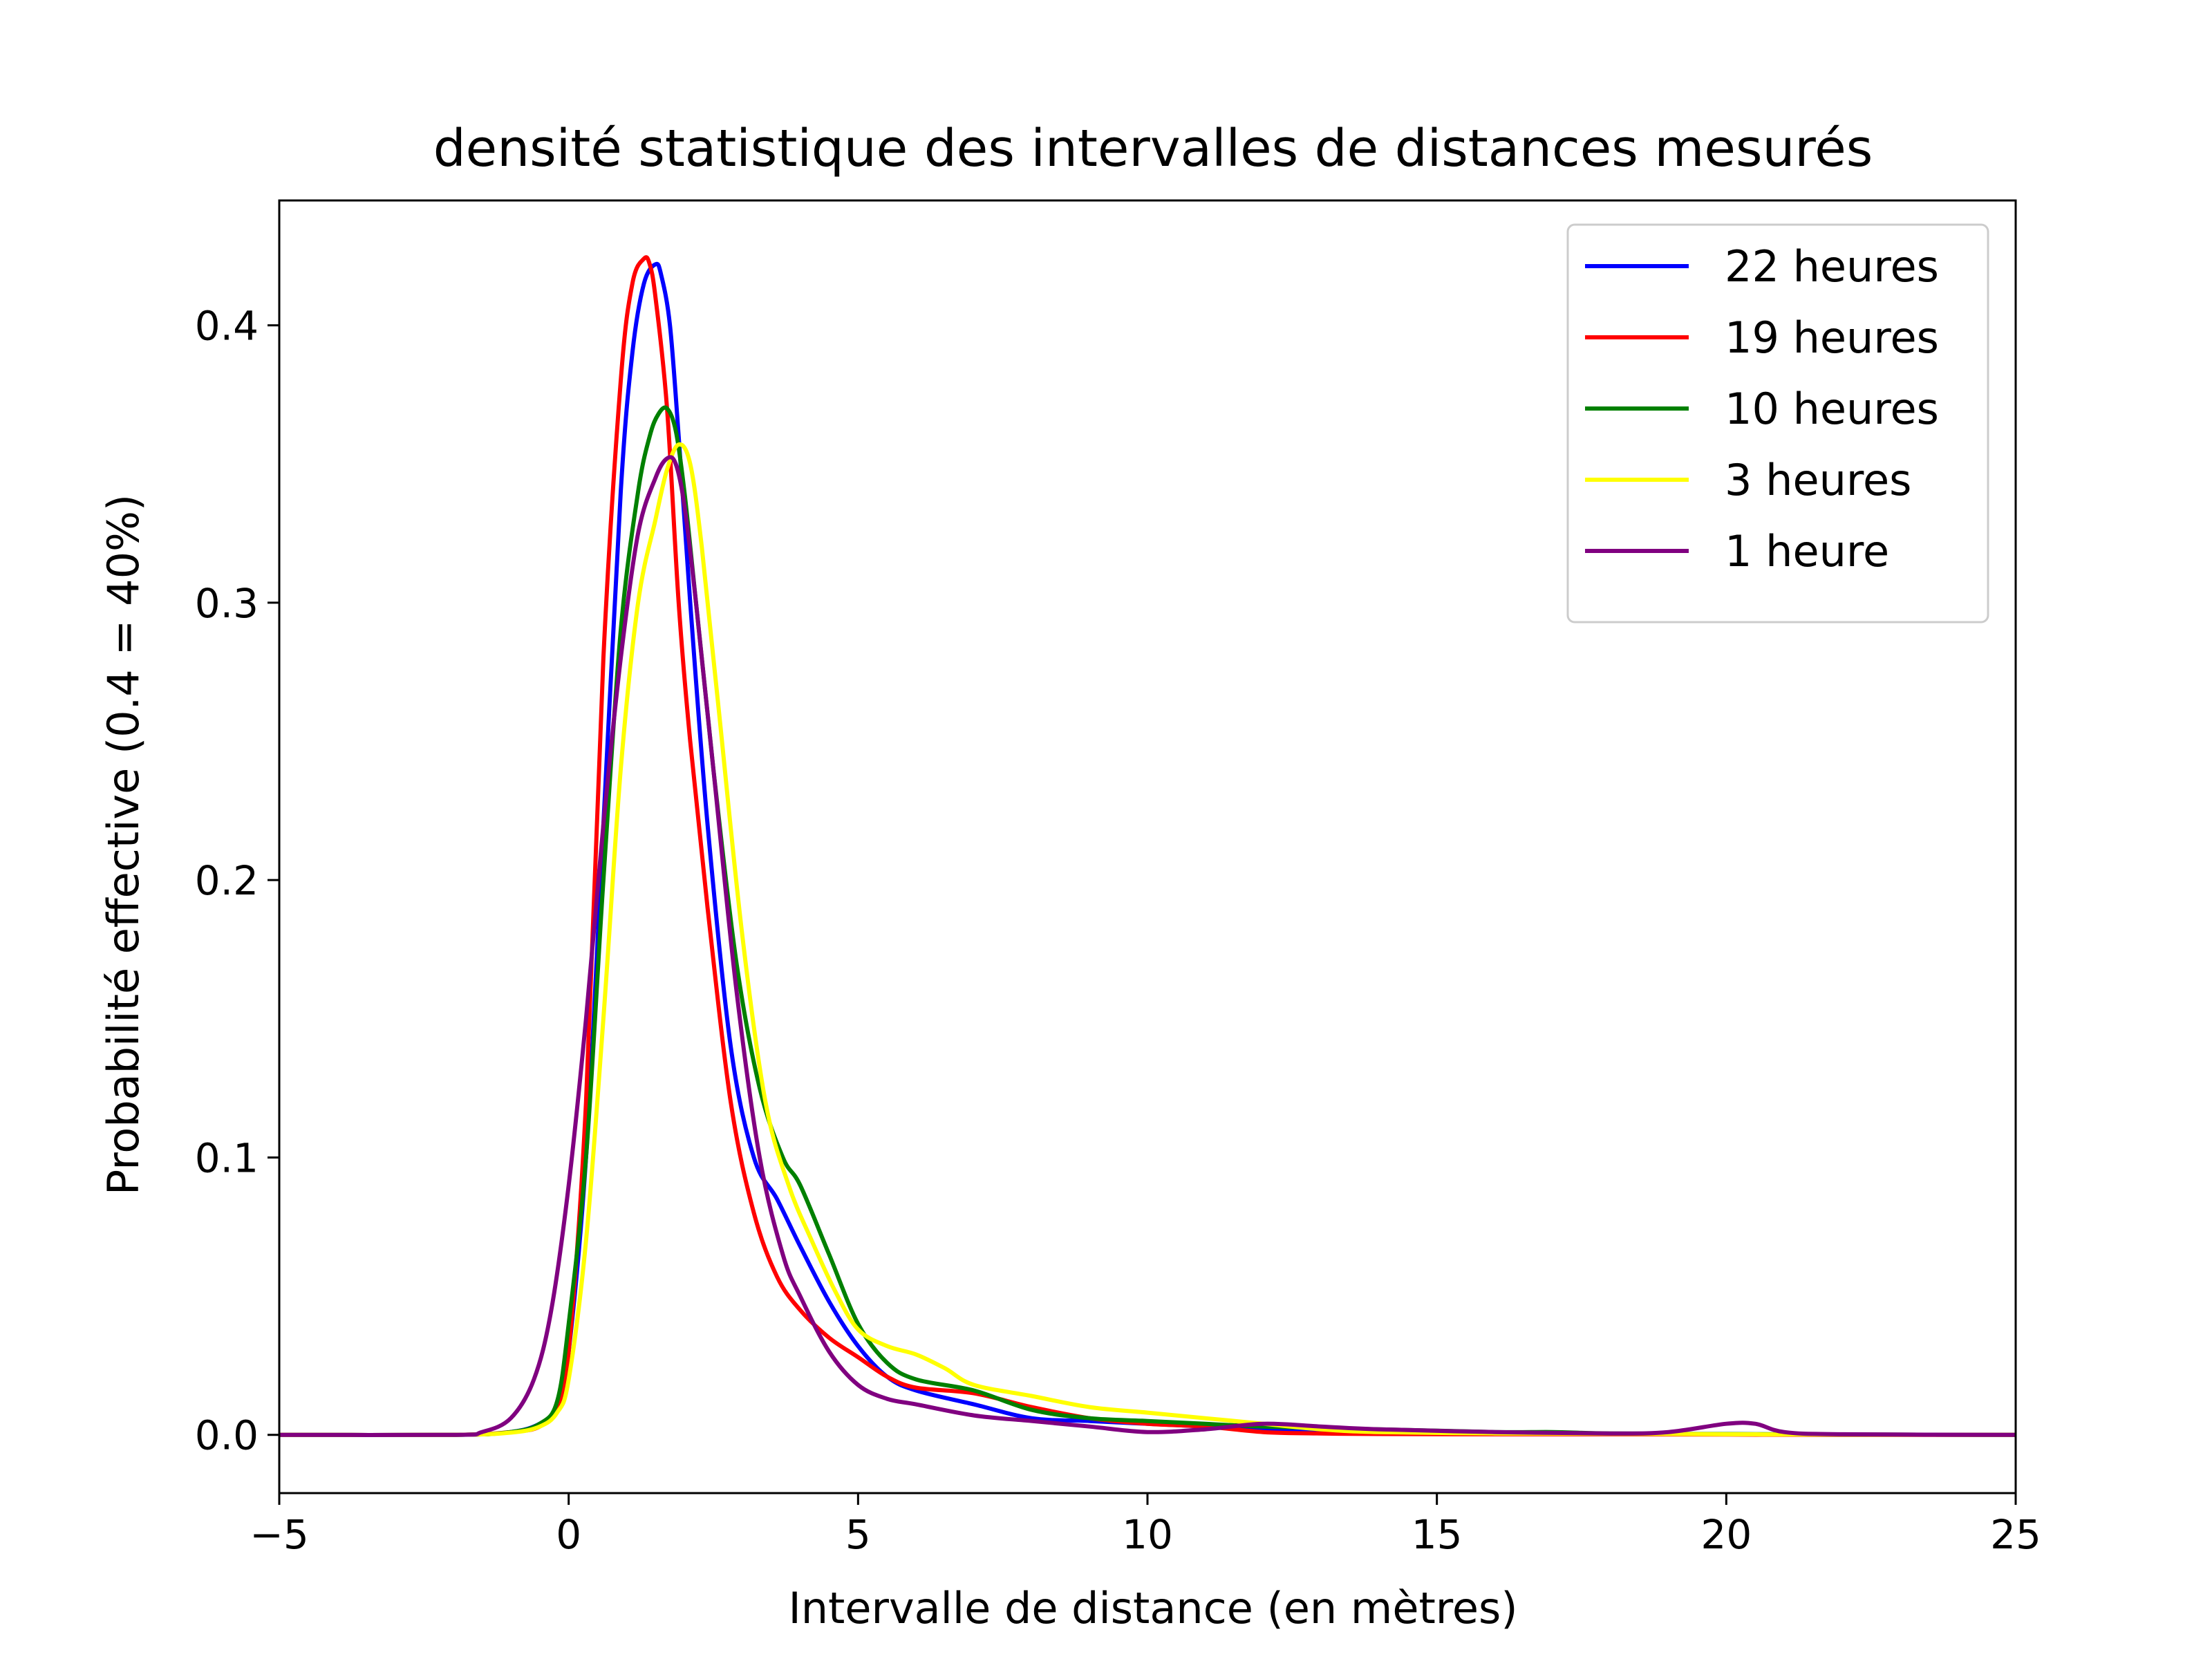  What do you see at coordinates (227, 1436) in the screenshot?
I see `y-tick-label: 0.0` at bounding box center [227, 1436].